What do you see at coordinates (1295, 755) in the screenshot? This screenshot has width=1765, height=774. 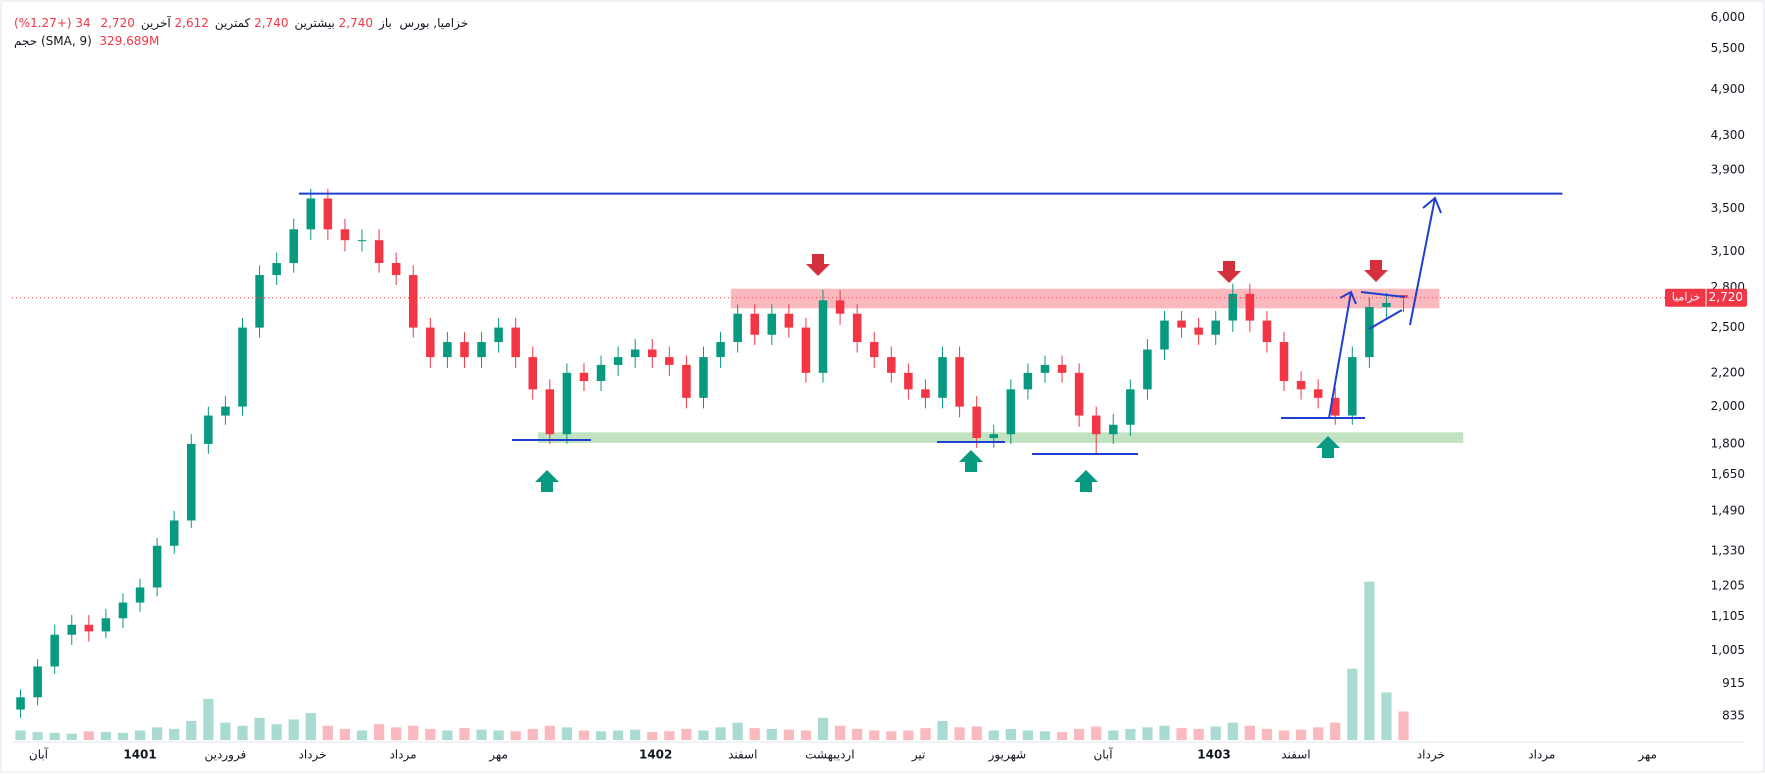 I see `x-tick-label: اسفند` at bounding box center [1295, 755].